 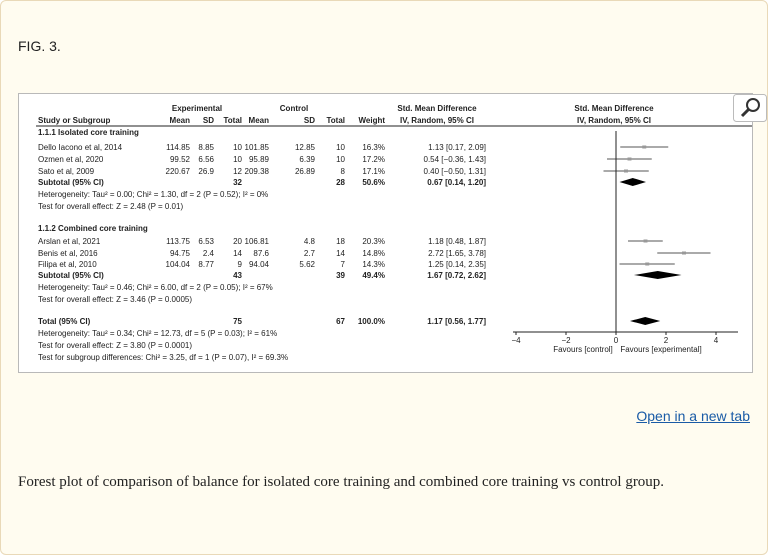 I want to click on mean-value: 87.6, so click(x=261, y=253).